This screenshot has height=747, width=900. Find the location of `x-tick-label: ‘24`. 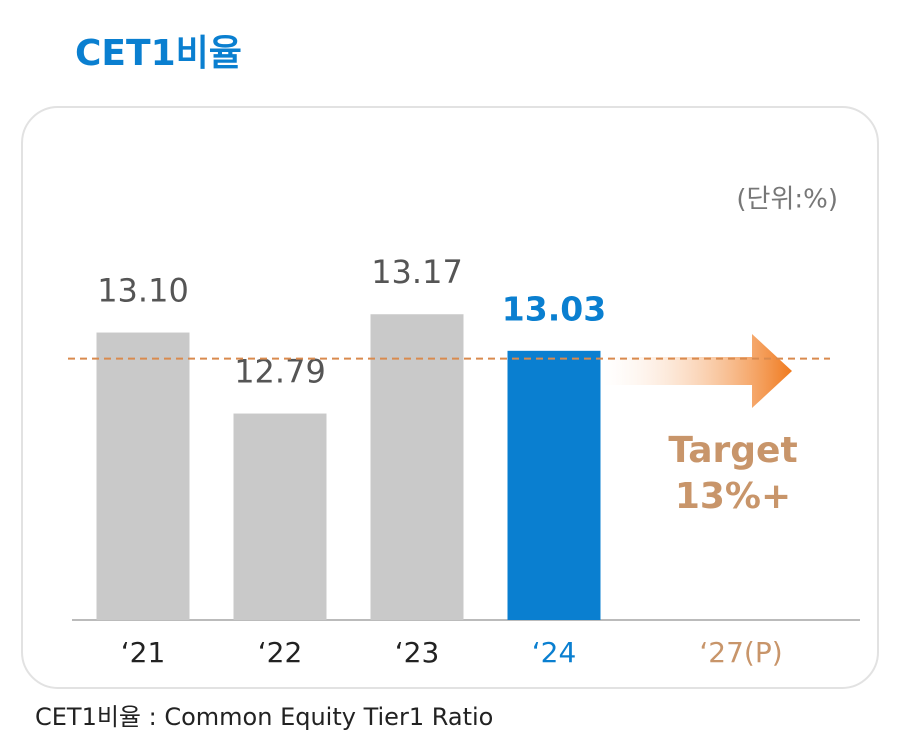

x-tick-label: ‘24 is located at coordinates (554, 652).